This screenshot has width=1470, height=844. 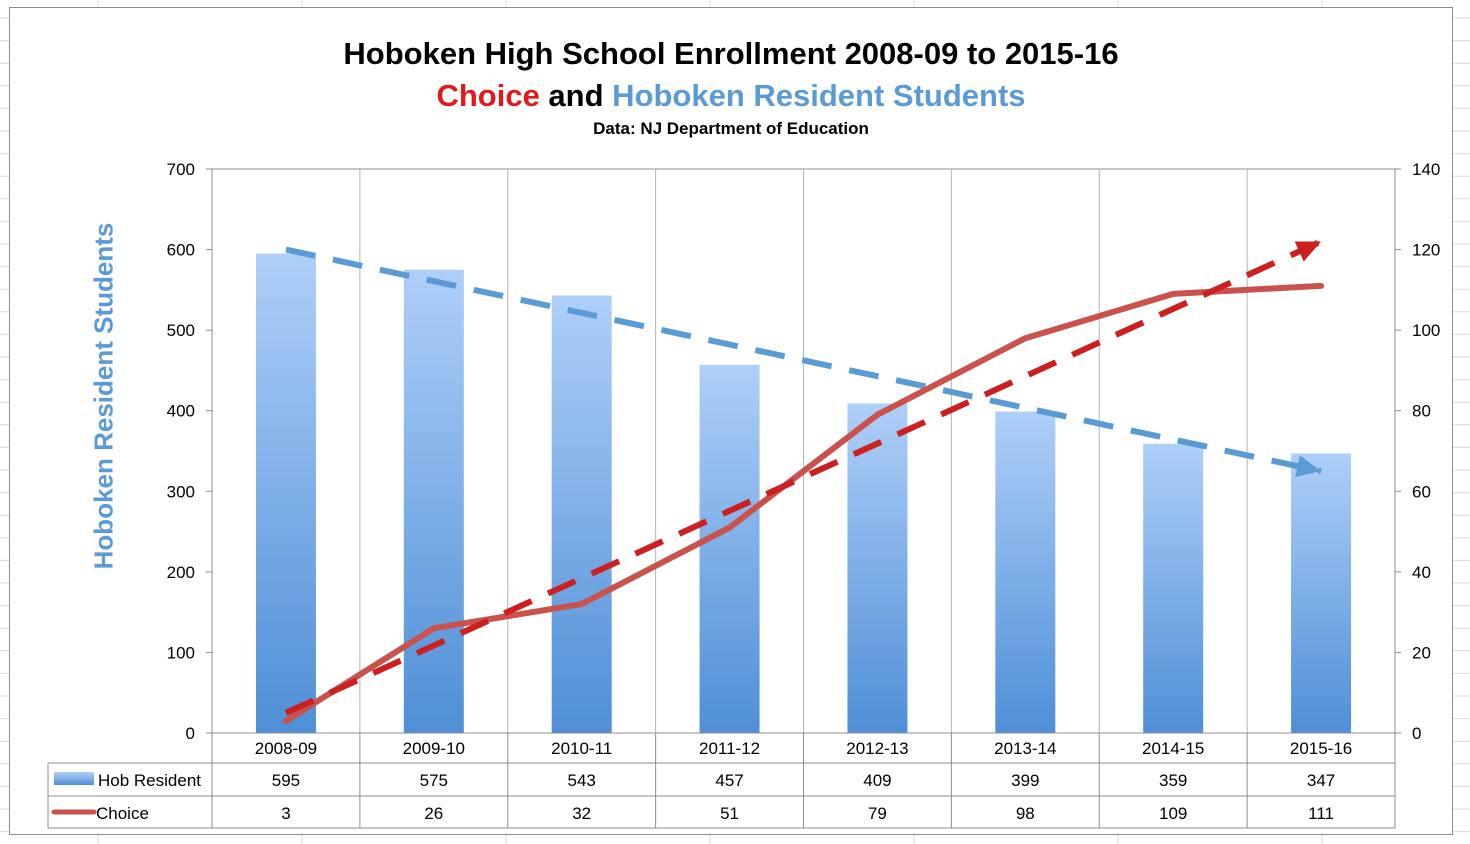 I want to click on y-tick-label: 700, so click(x=181, y=169).